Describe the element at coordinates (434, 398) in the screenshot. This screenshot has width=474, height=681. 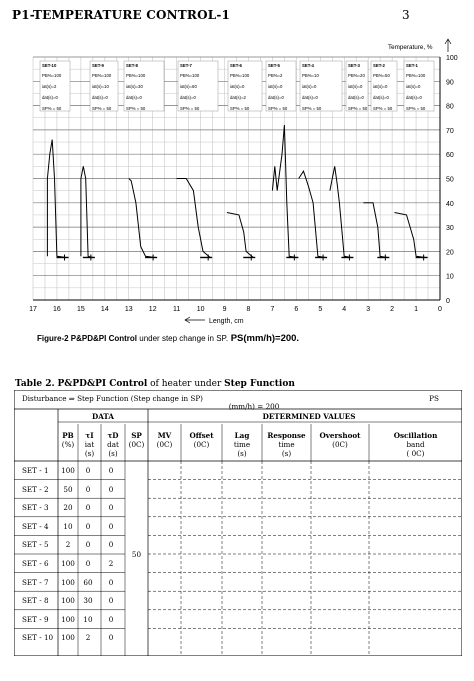
I see `ps-label: PS` at that location.